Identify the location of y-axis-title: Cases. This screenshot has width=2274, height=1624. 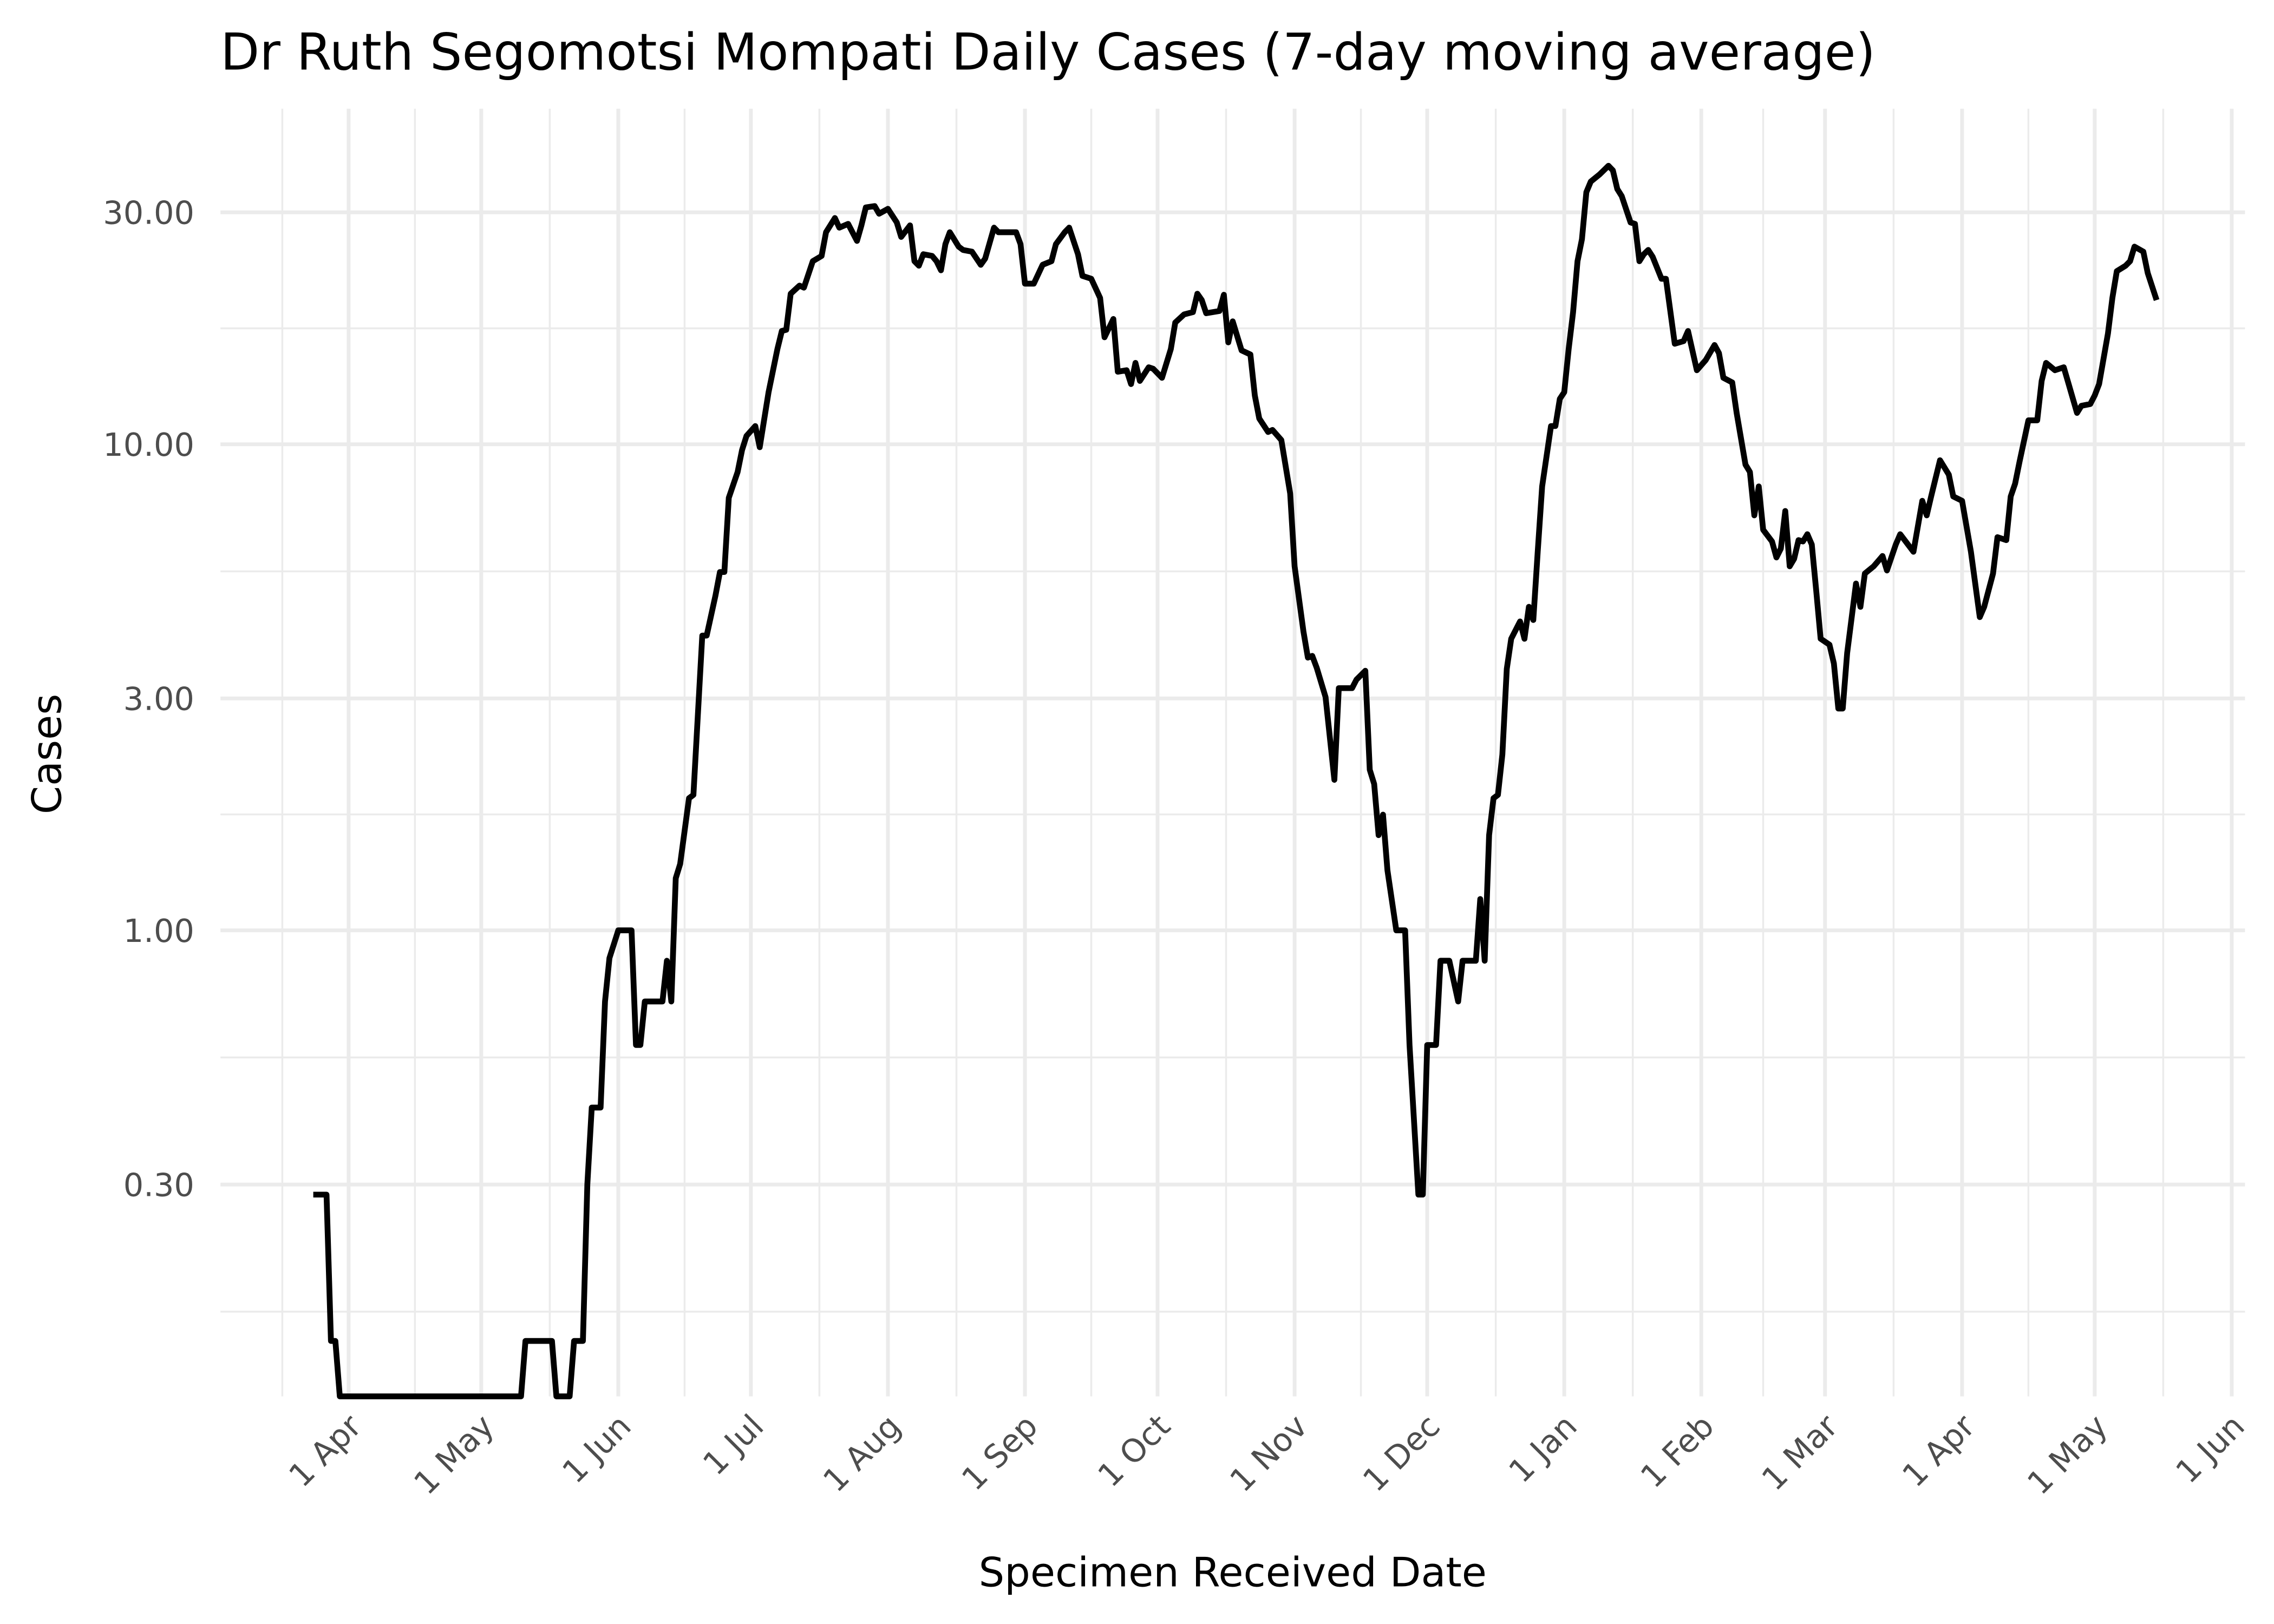
(47, 754).